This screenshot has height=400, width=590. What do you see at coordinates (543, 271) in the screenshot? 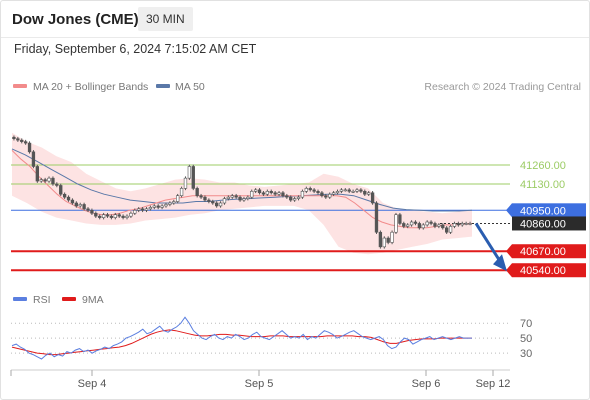
I see `level-label-40540.00: 40540.00` at bounding box center [543, 271].